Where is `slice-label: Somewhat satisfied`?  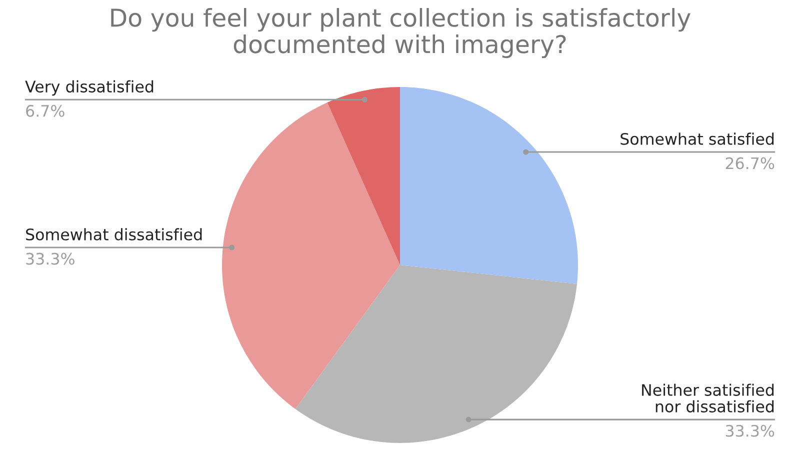
slice-label: Somewhat satisfied is located at coordinates (697, 138).